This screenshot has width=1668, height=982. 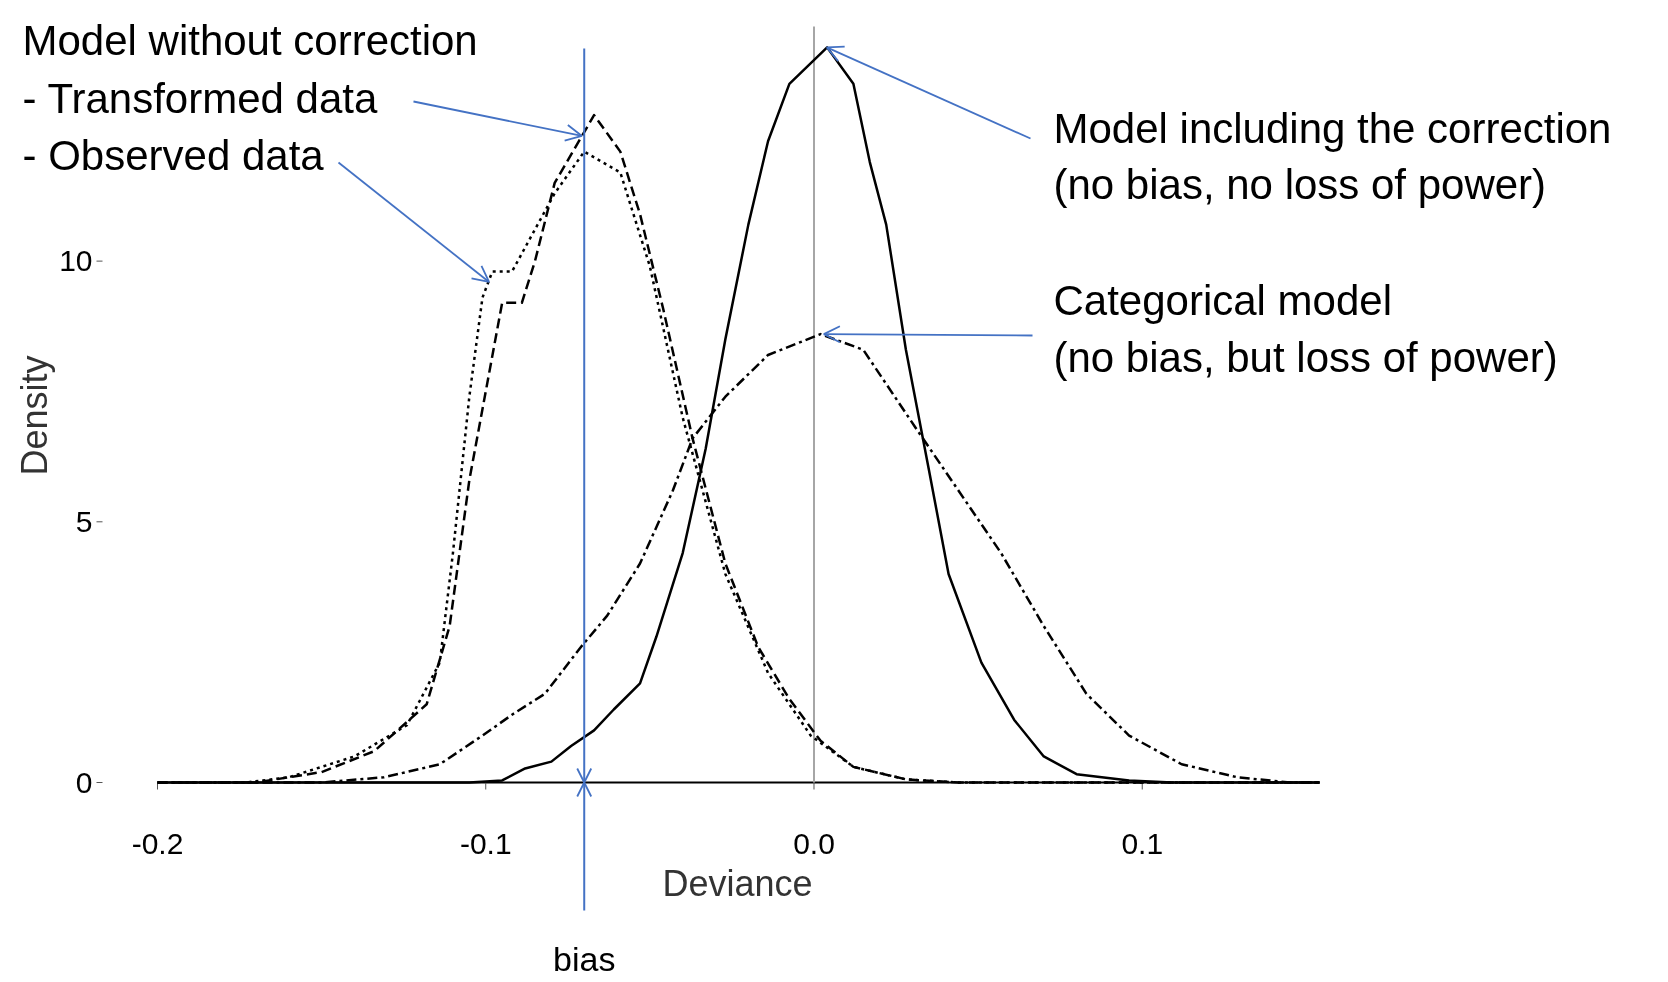 What do you see at coordinates (1305, 357) in the screenshot?
I see `annotation: (no bias, but loss of power)` at bounding box center [1305, 357].